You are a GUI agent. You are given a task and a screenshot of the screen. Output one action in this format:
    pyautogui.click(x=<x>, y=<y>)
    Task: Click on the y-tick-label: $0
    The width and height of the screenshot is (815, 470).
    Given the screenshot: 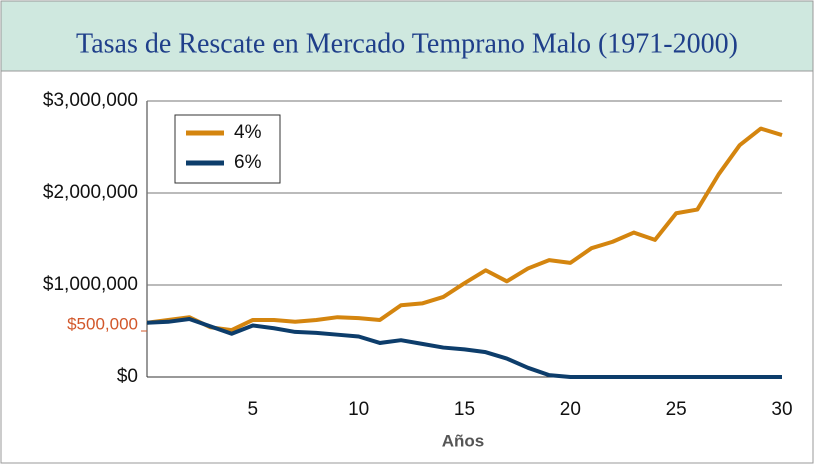 What is the action you would take?
    pyautogui.click(x=127, y=376)
    